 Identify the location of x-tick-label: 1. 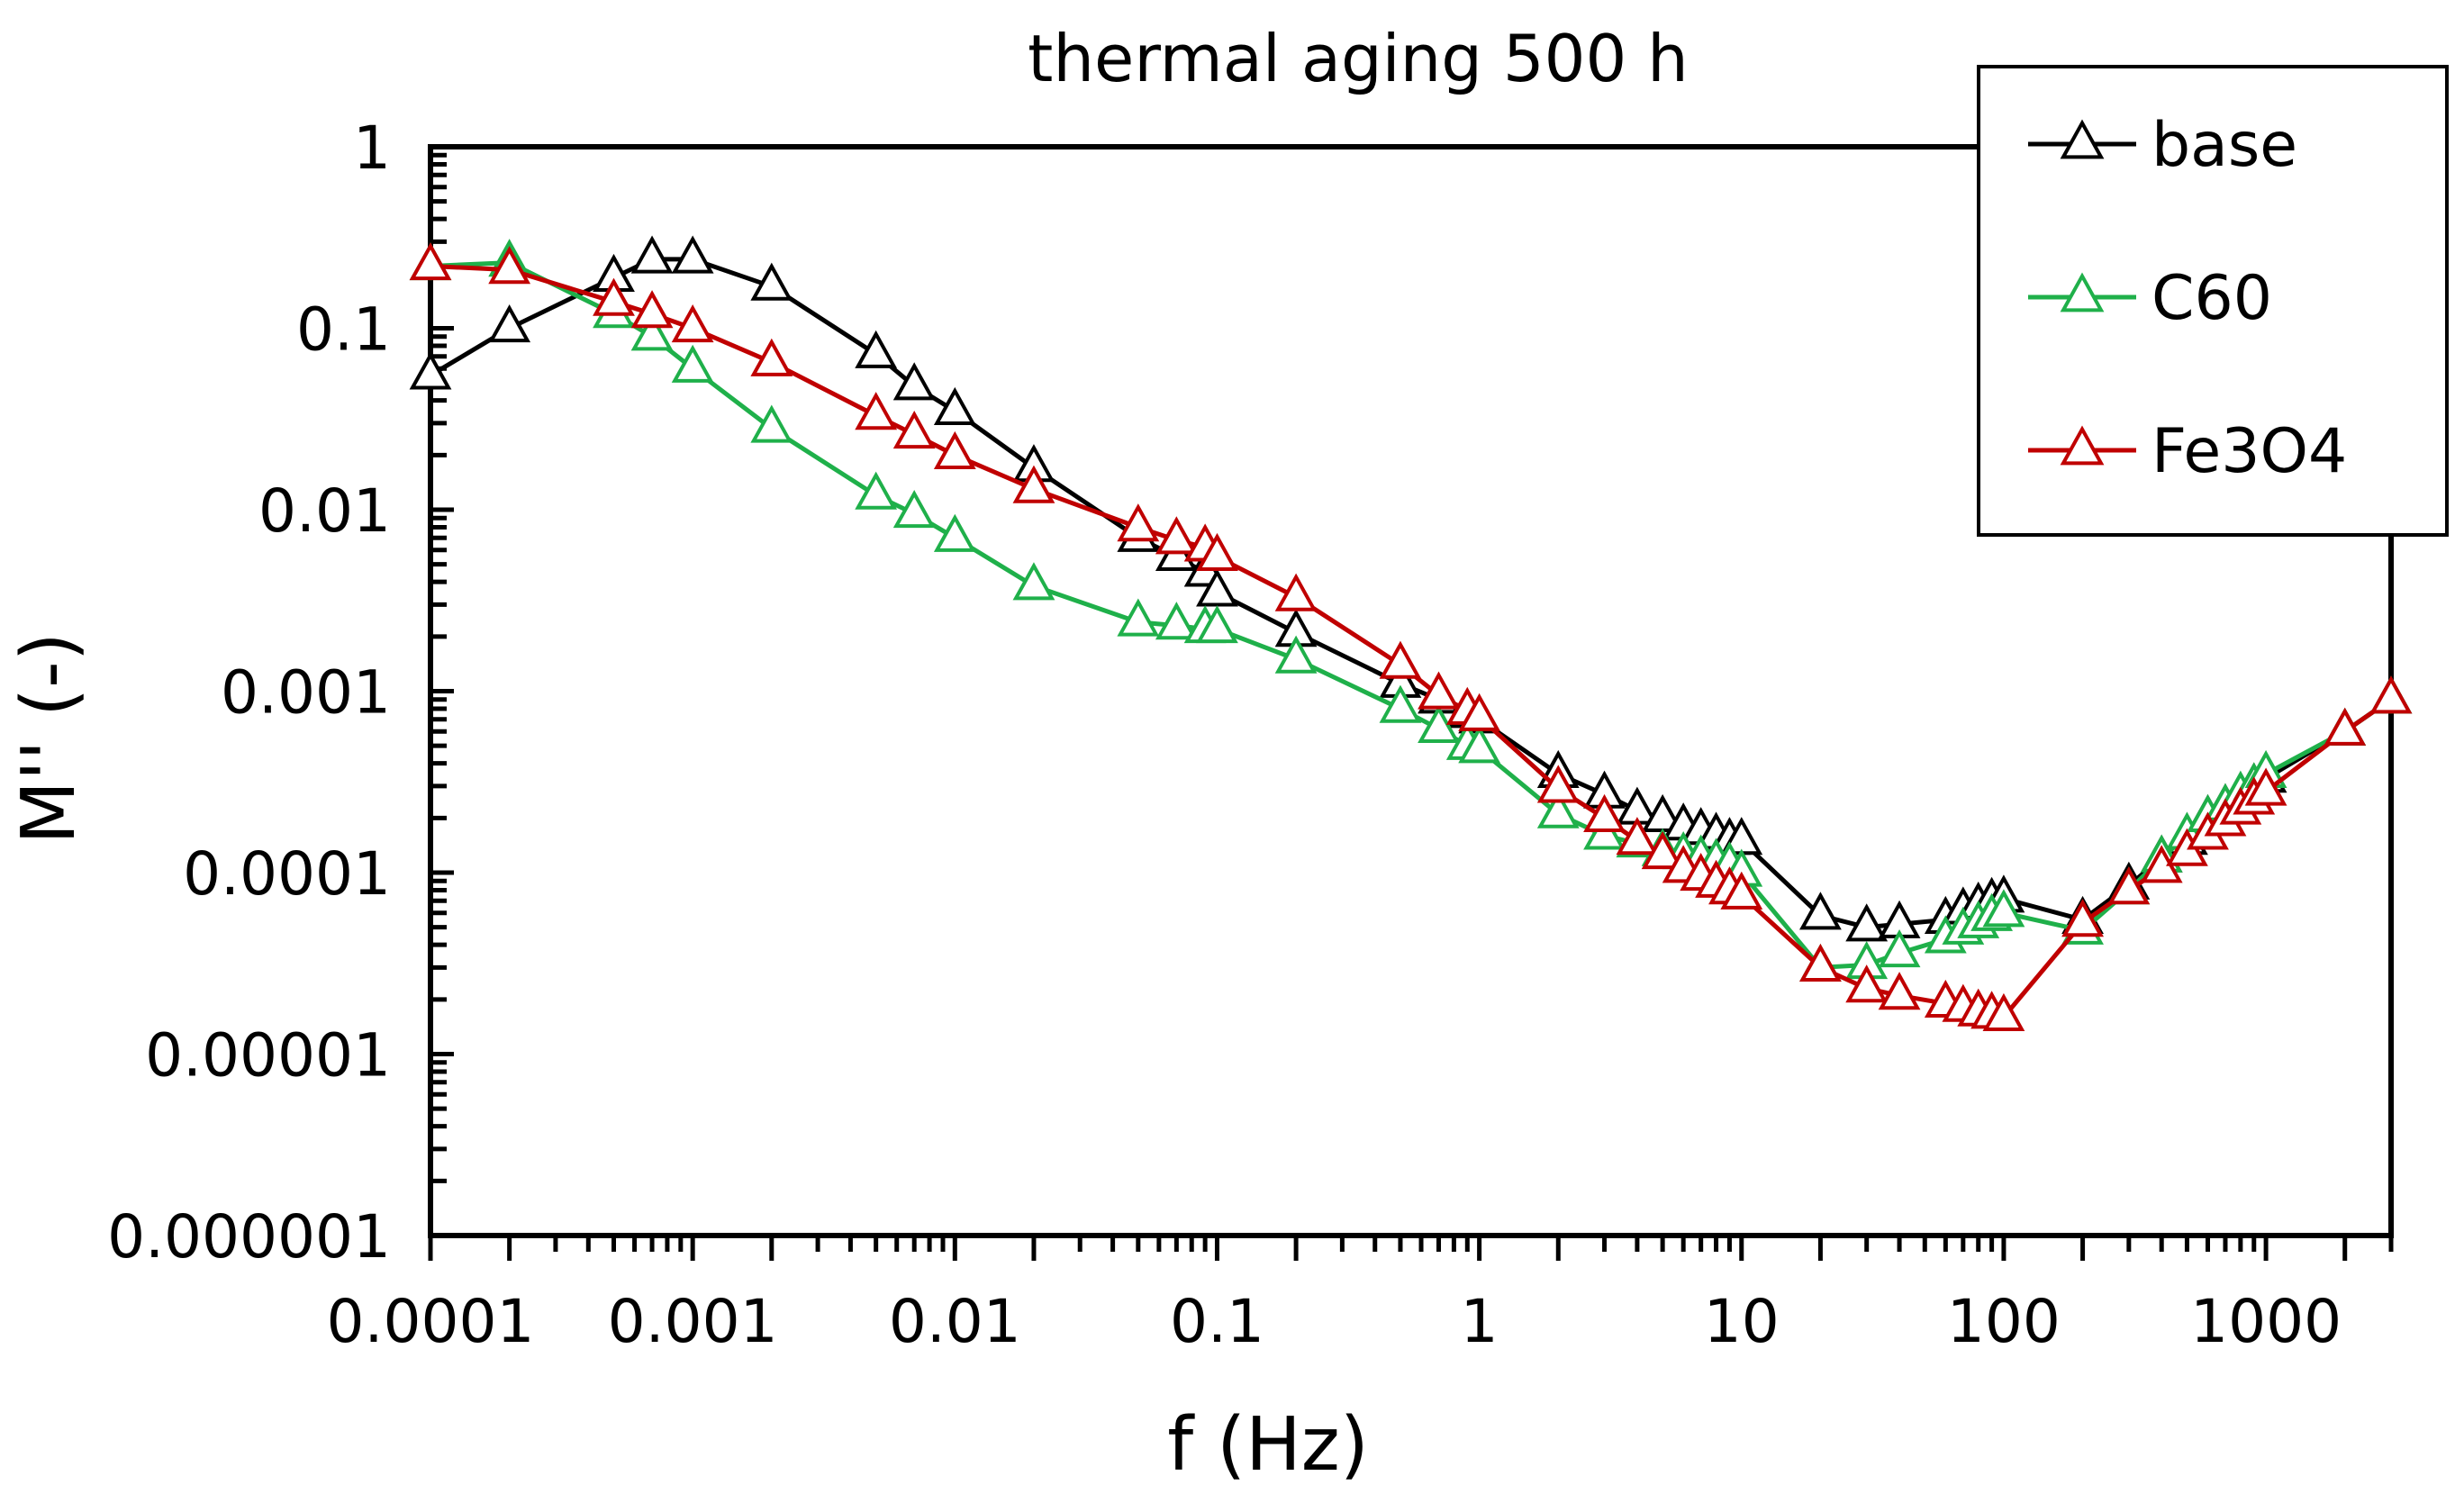
(1480, 1321).